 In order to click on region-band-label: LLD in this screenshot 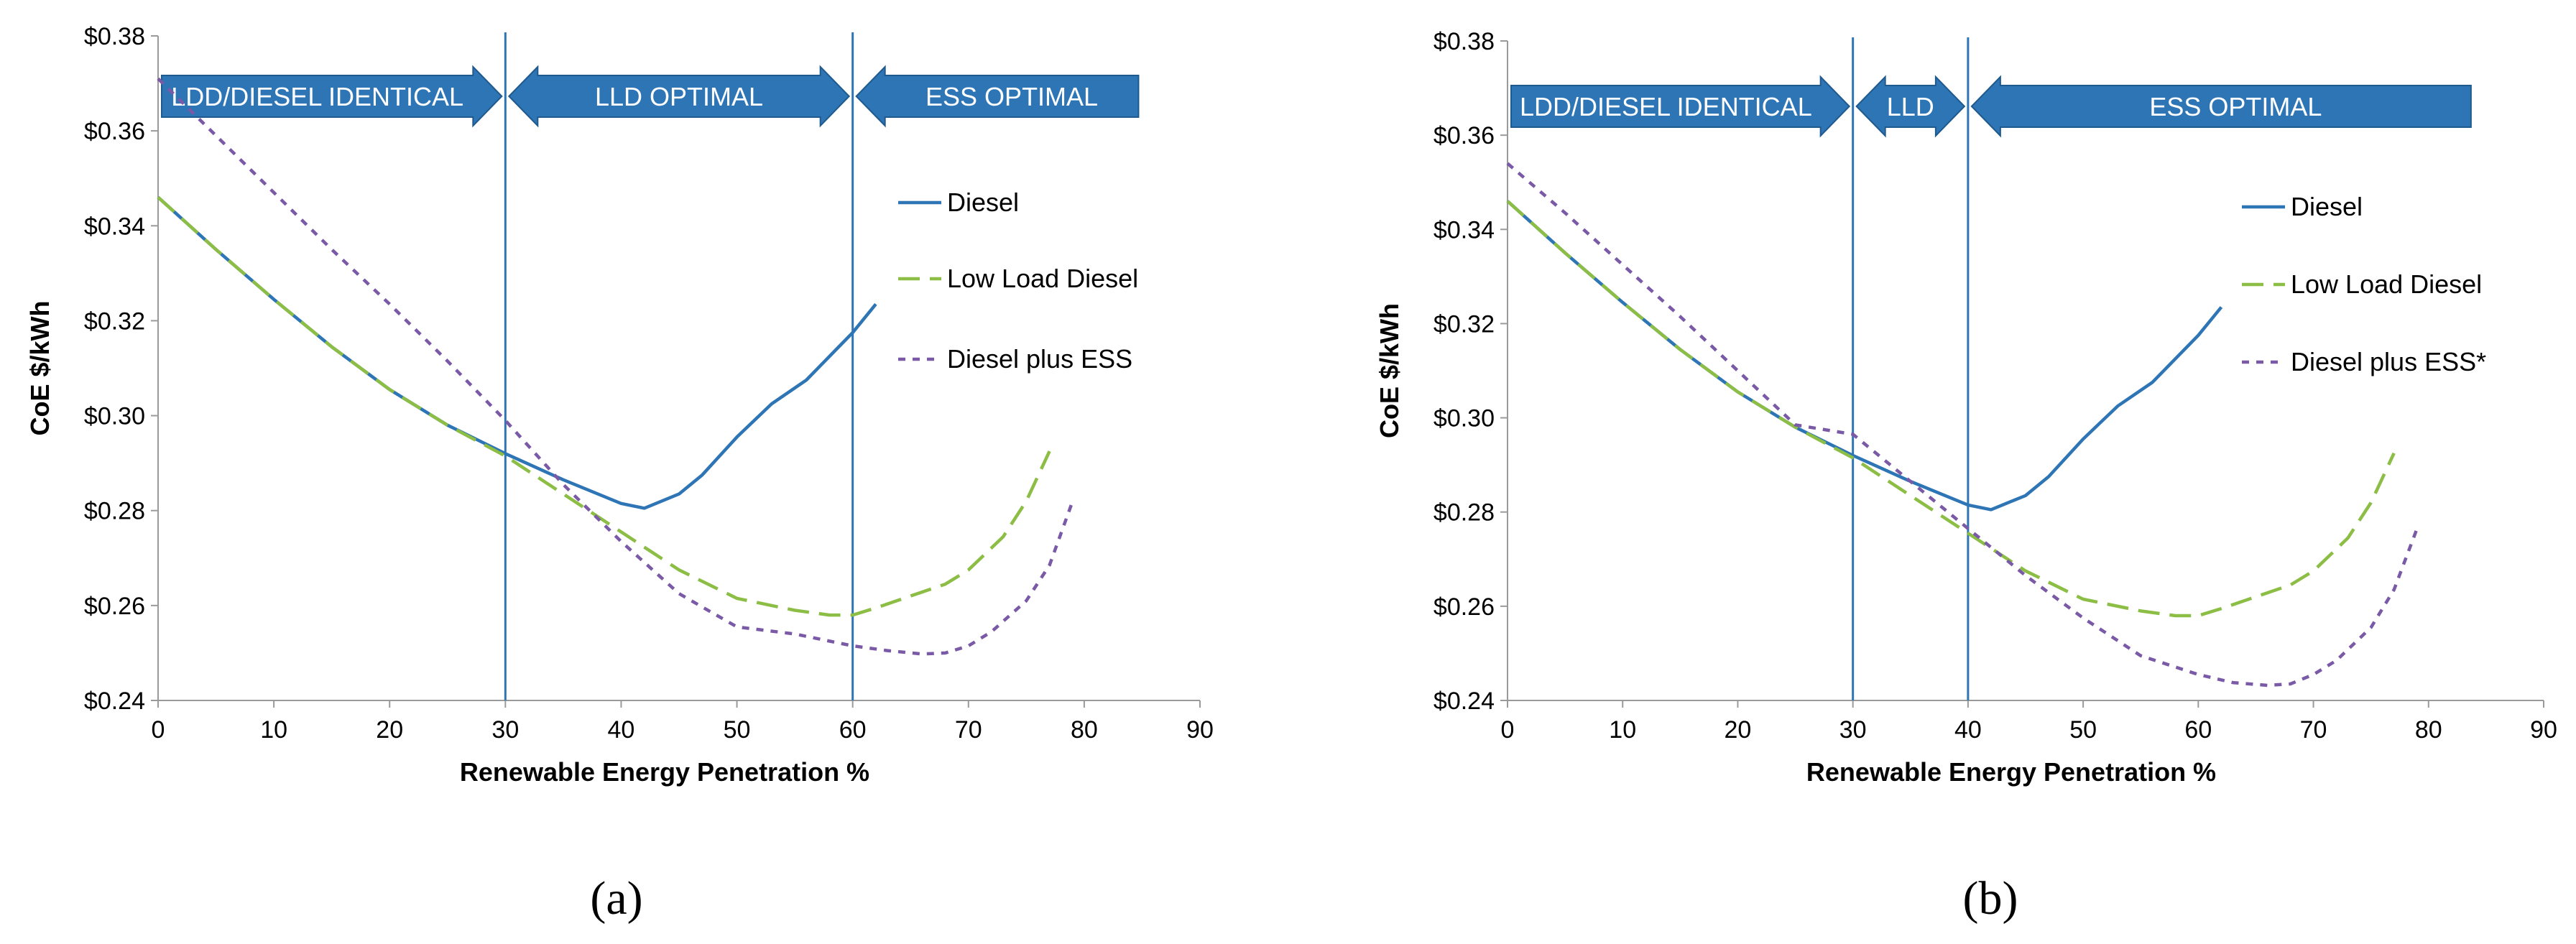, I will do `click(1910, 106)`.